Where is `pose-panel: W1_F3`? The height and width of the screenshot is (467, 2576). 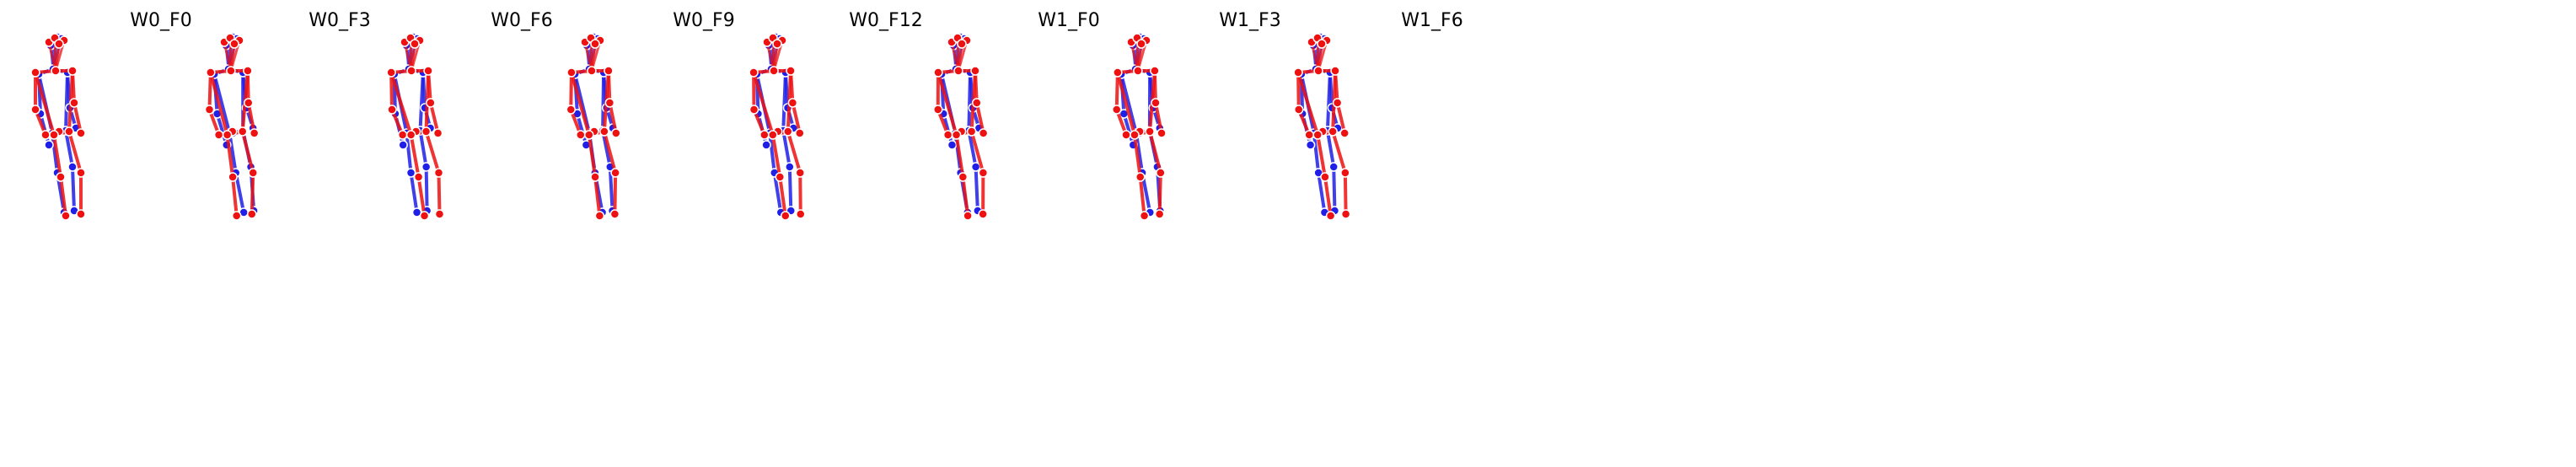 pose-panel: W1_F3 is located at coordinates (1250, 233).